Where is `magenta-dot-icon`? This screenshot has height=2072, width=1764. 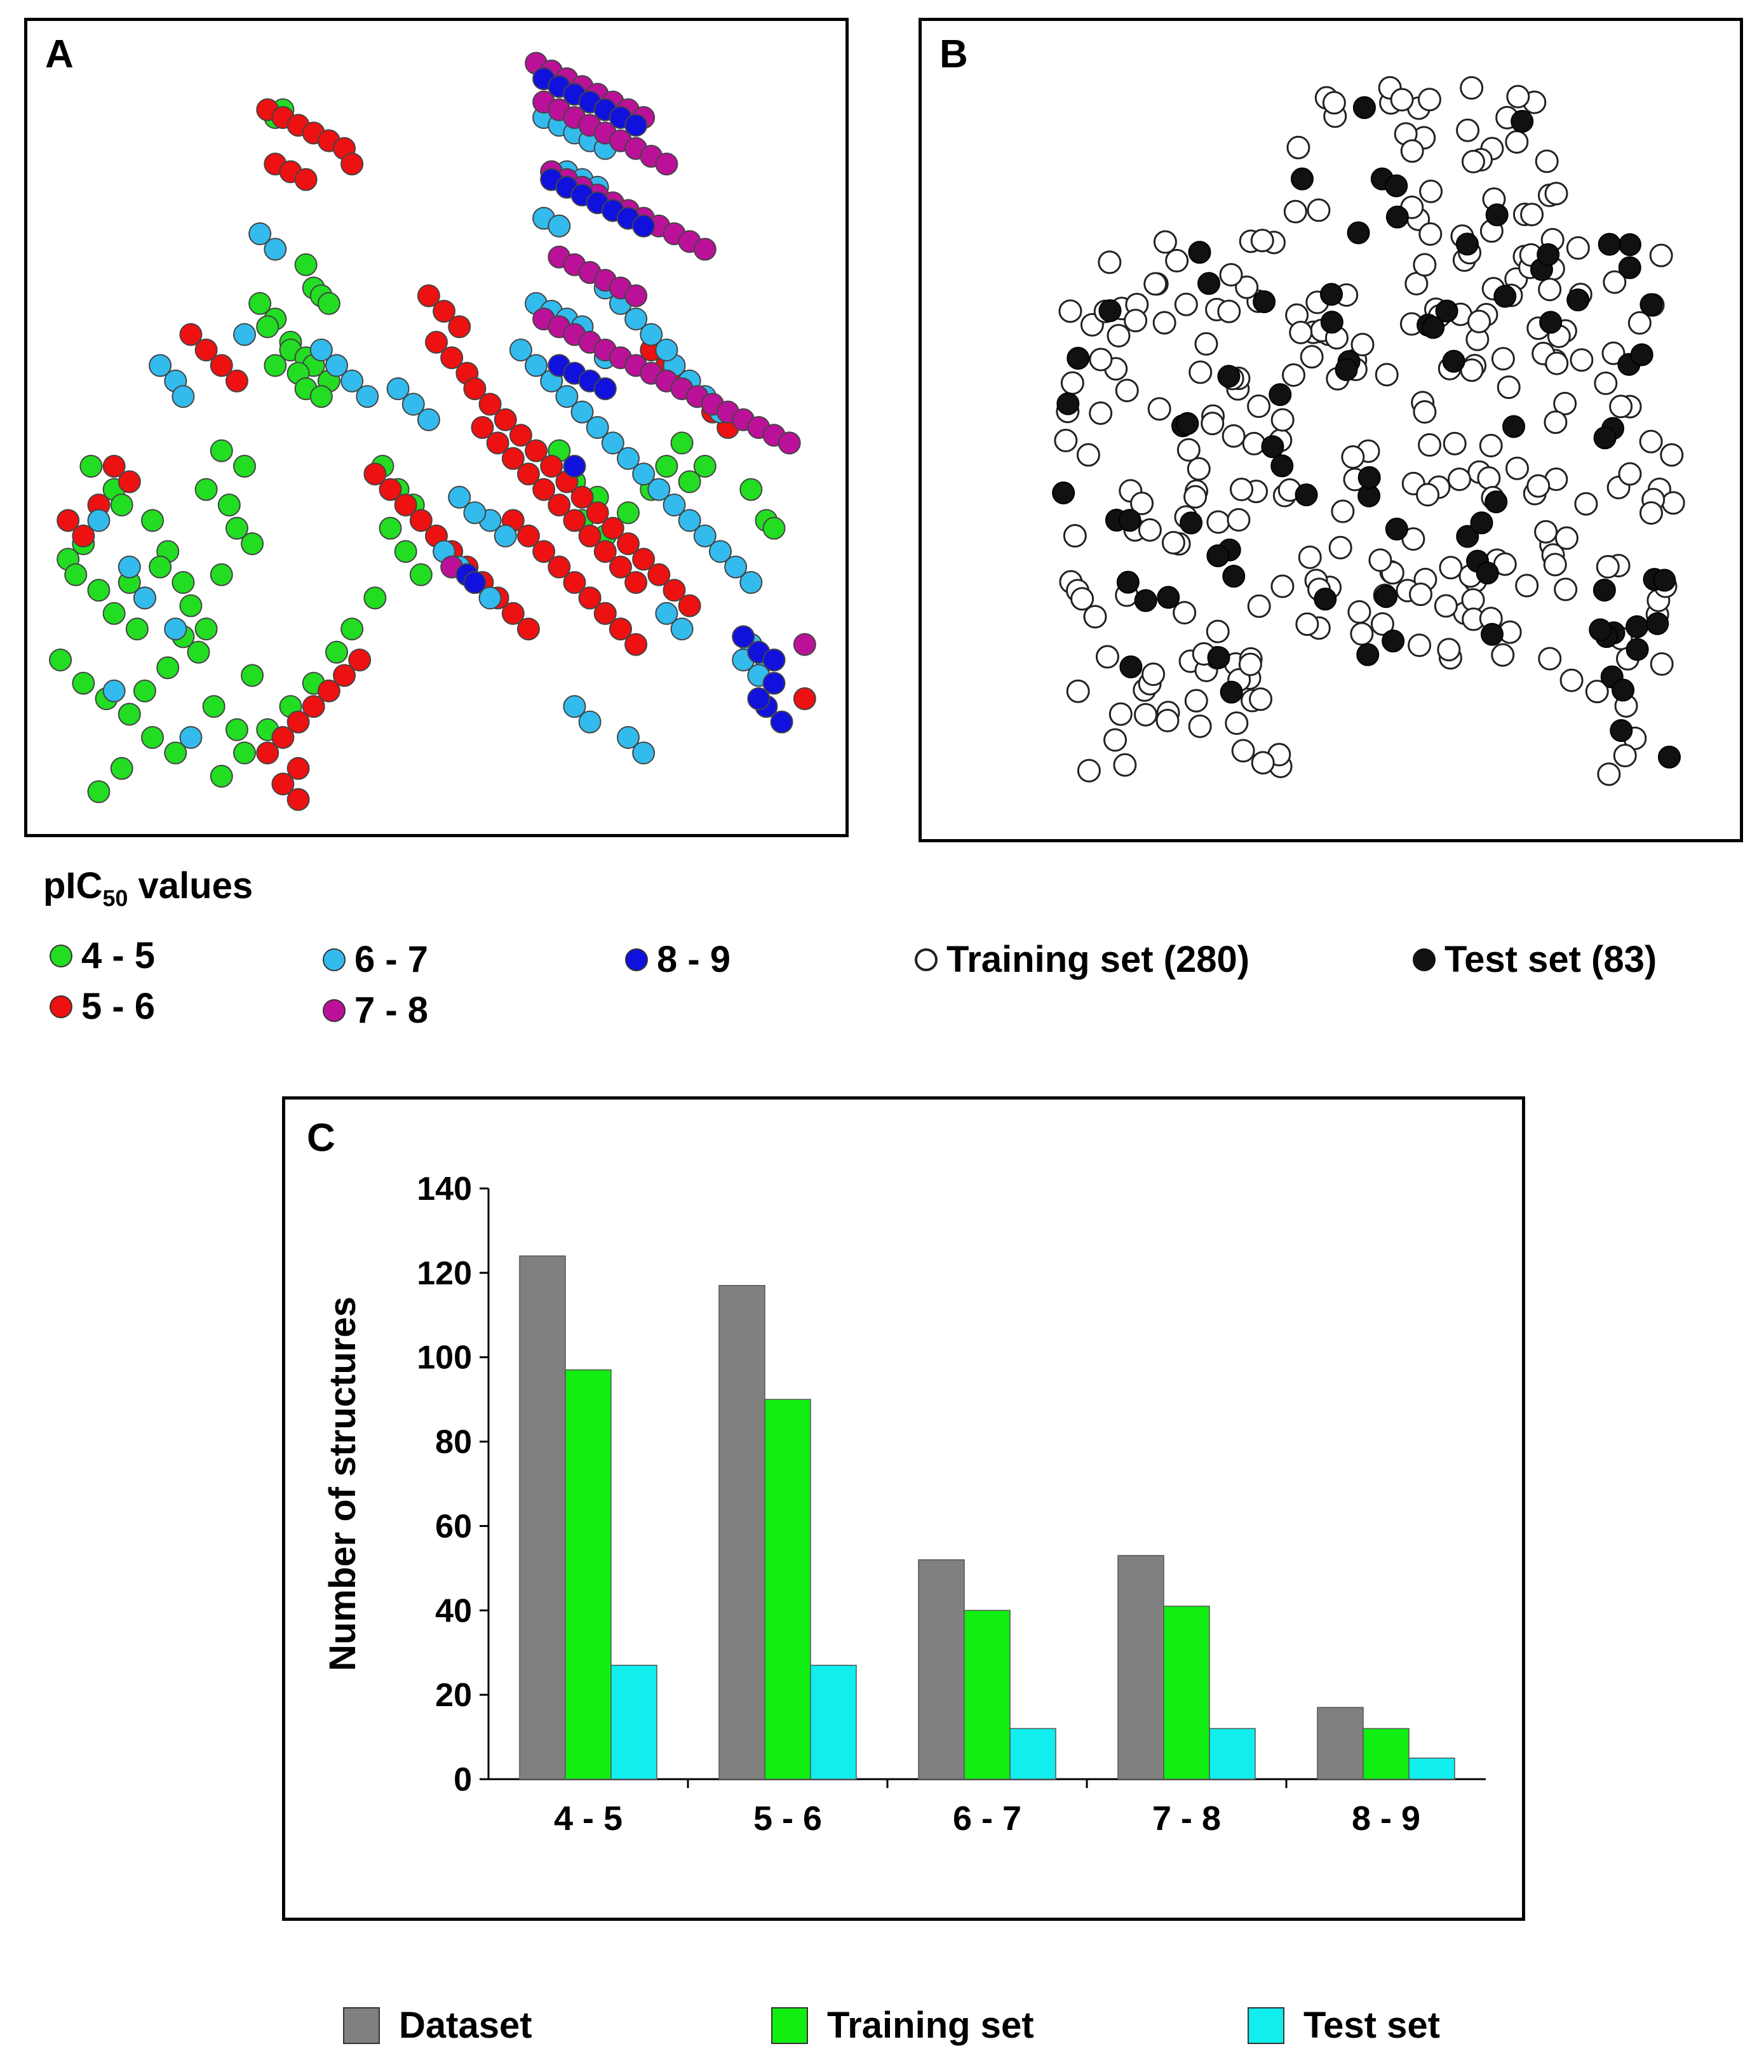 magenta-dot-icon is located at coordinates (335, 1010).